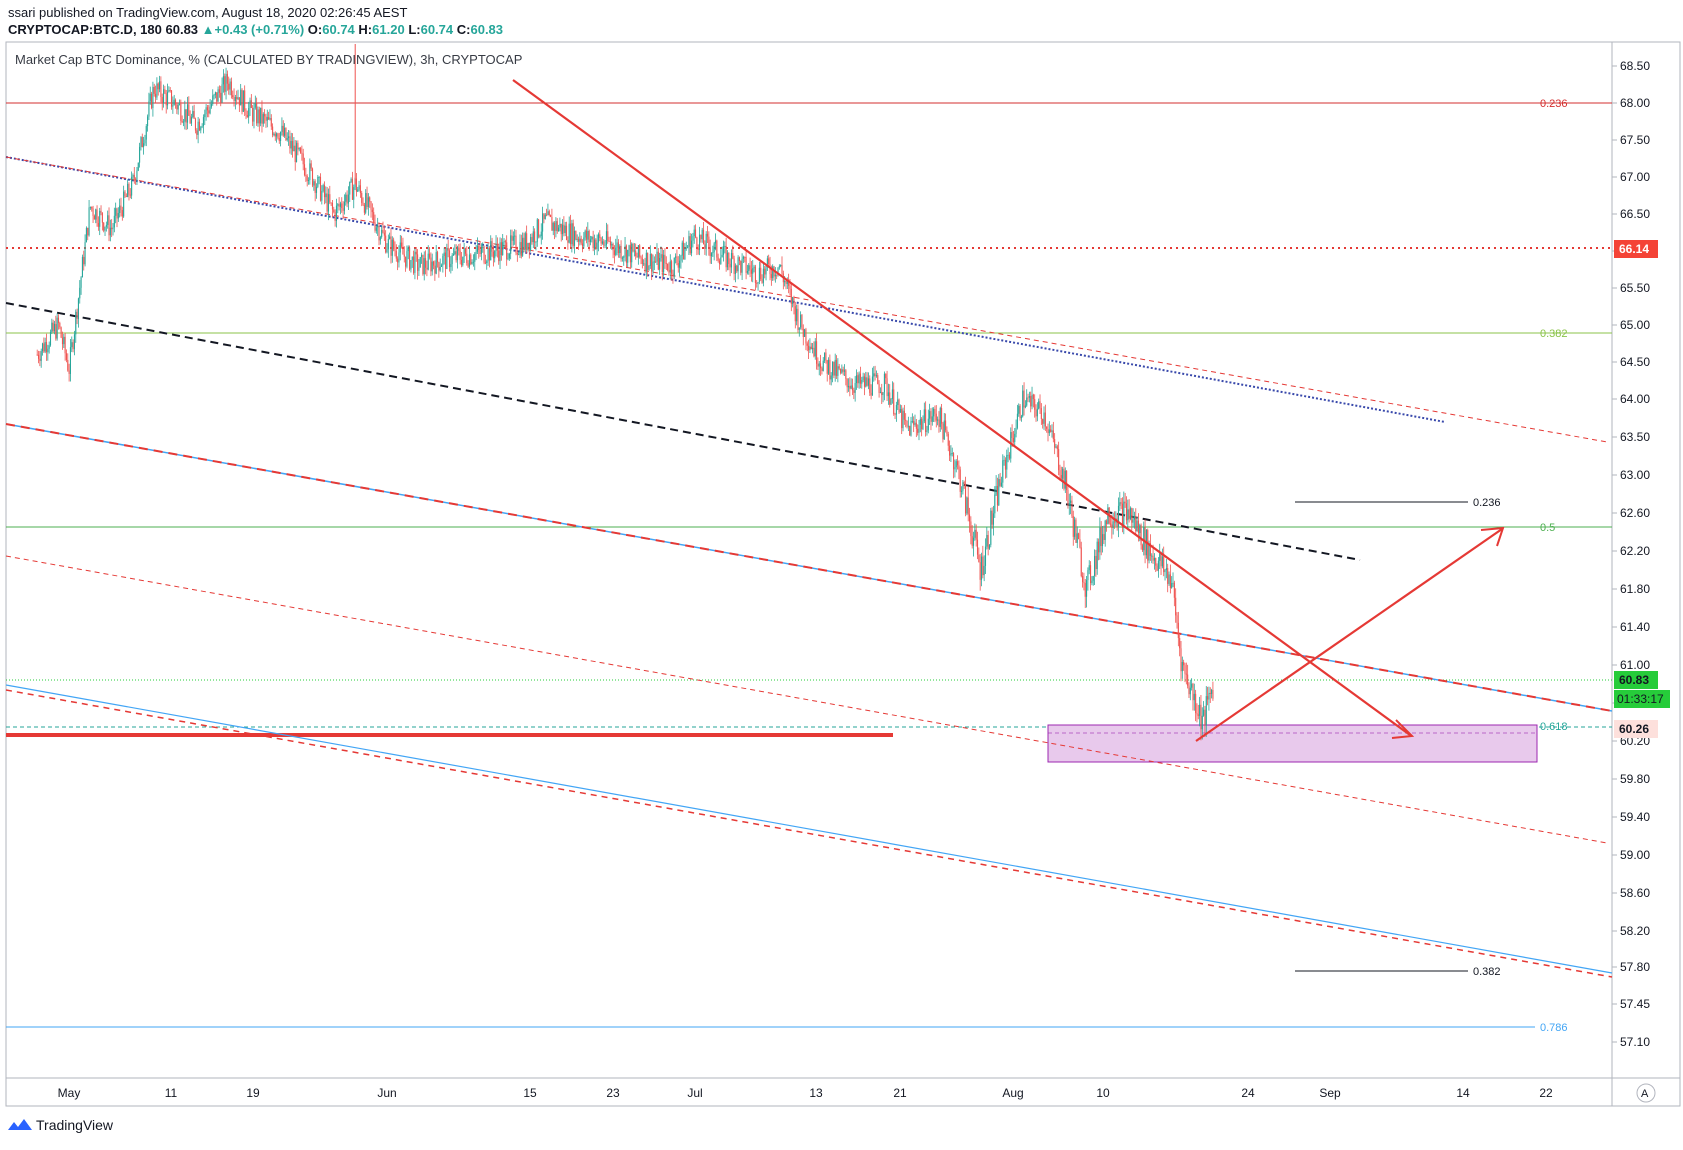  I want to click on time-axis: May 11 19 Jun 15 23 Jul 13 21 Aug 10 24 Sep 14 22, so click(805, 1093).